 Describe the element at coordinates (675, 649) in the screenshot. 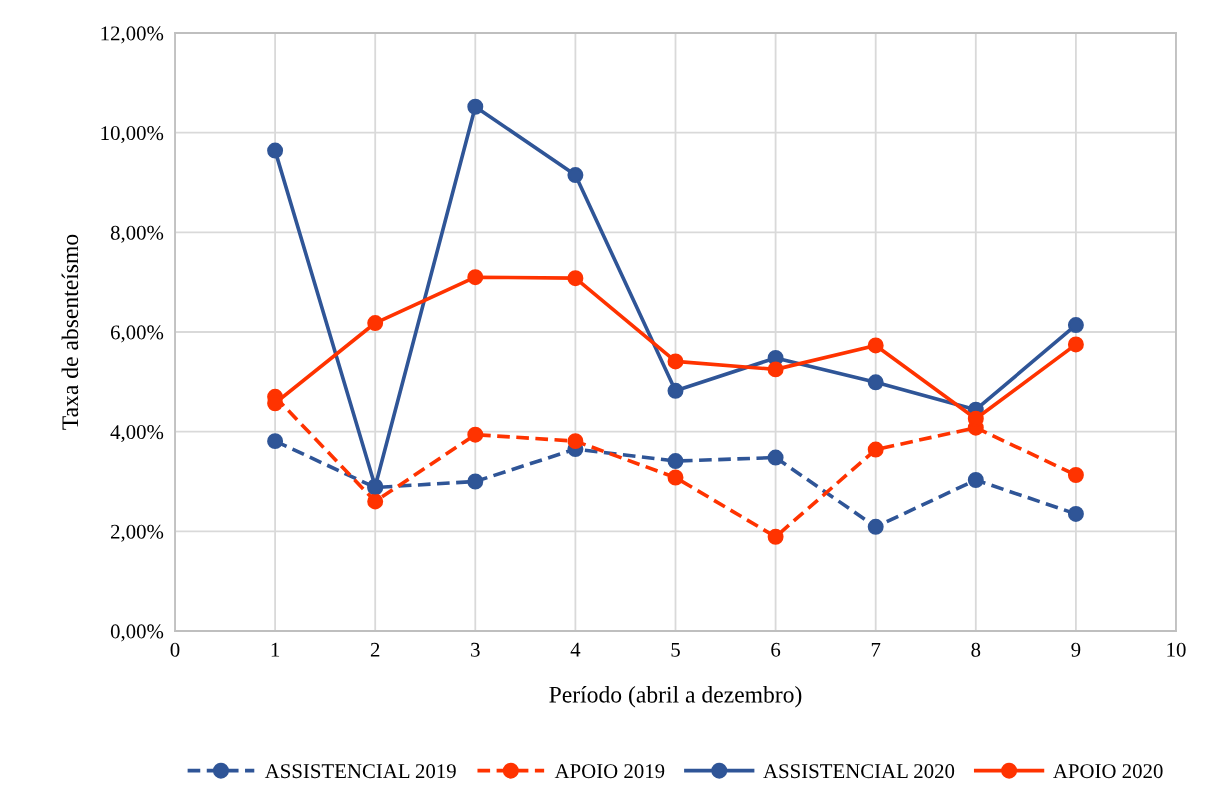

I see `x-tick-label: 5` at that location.